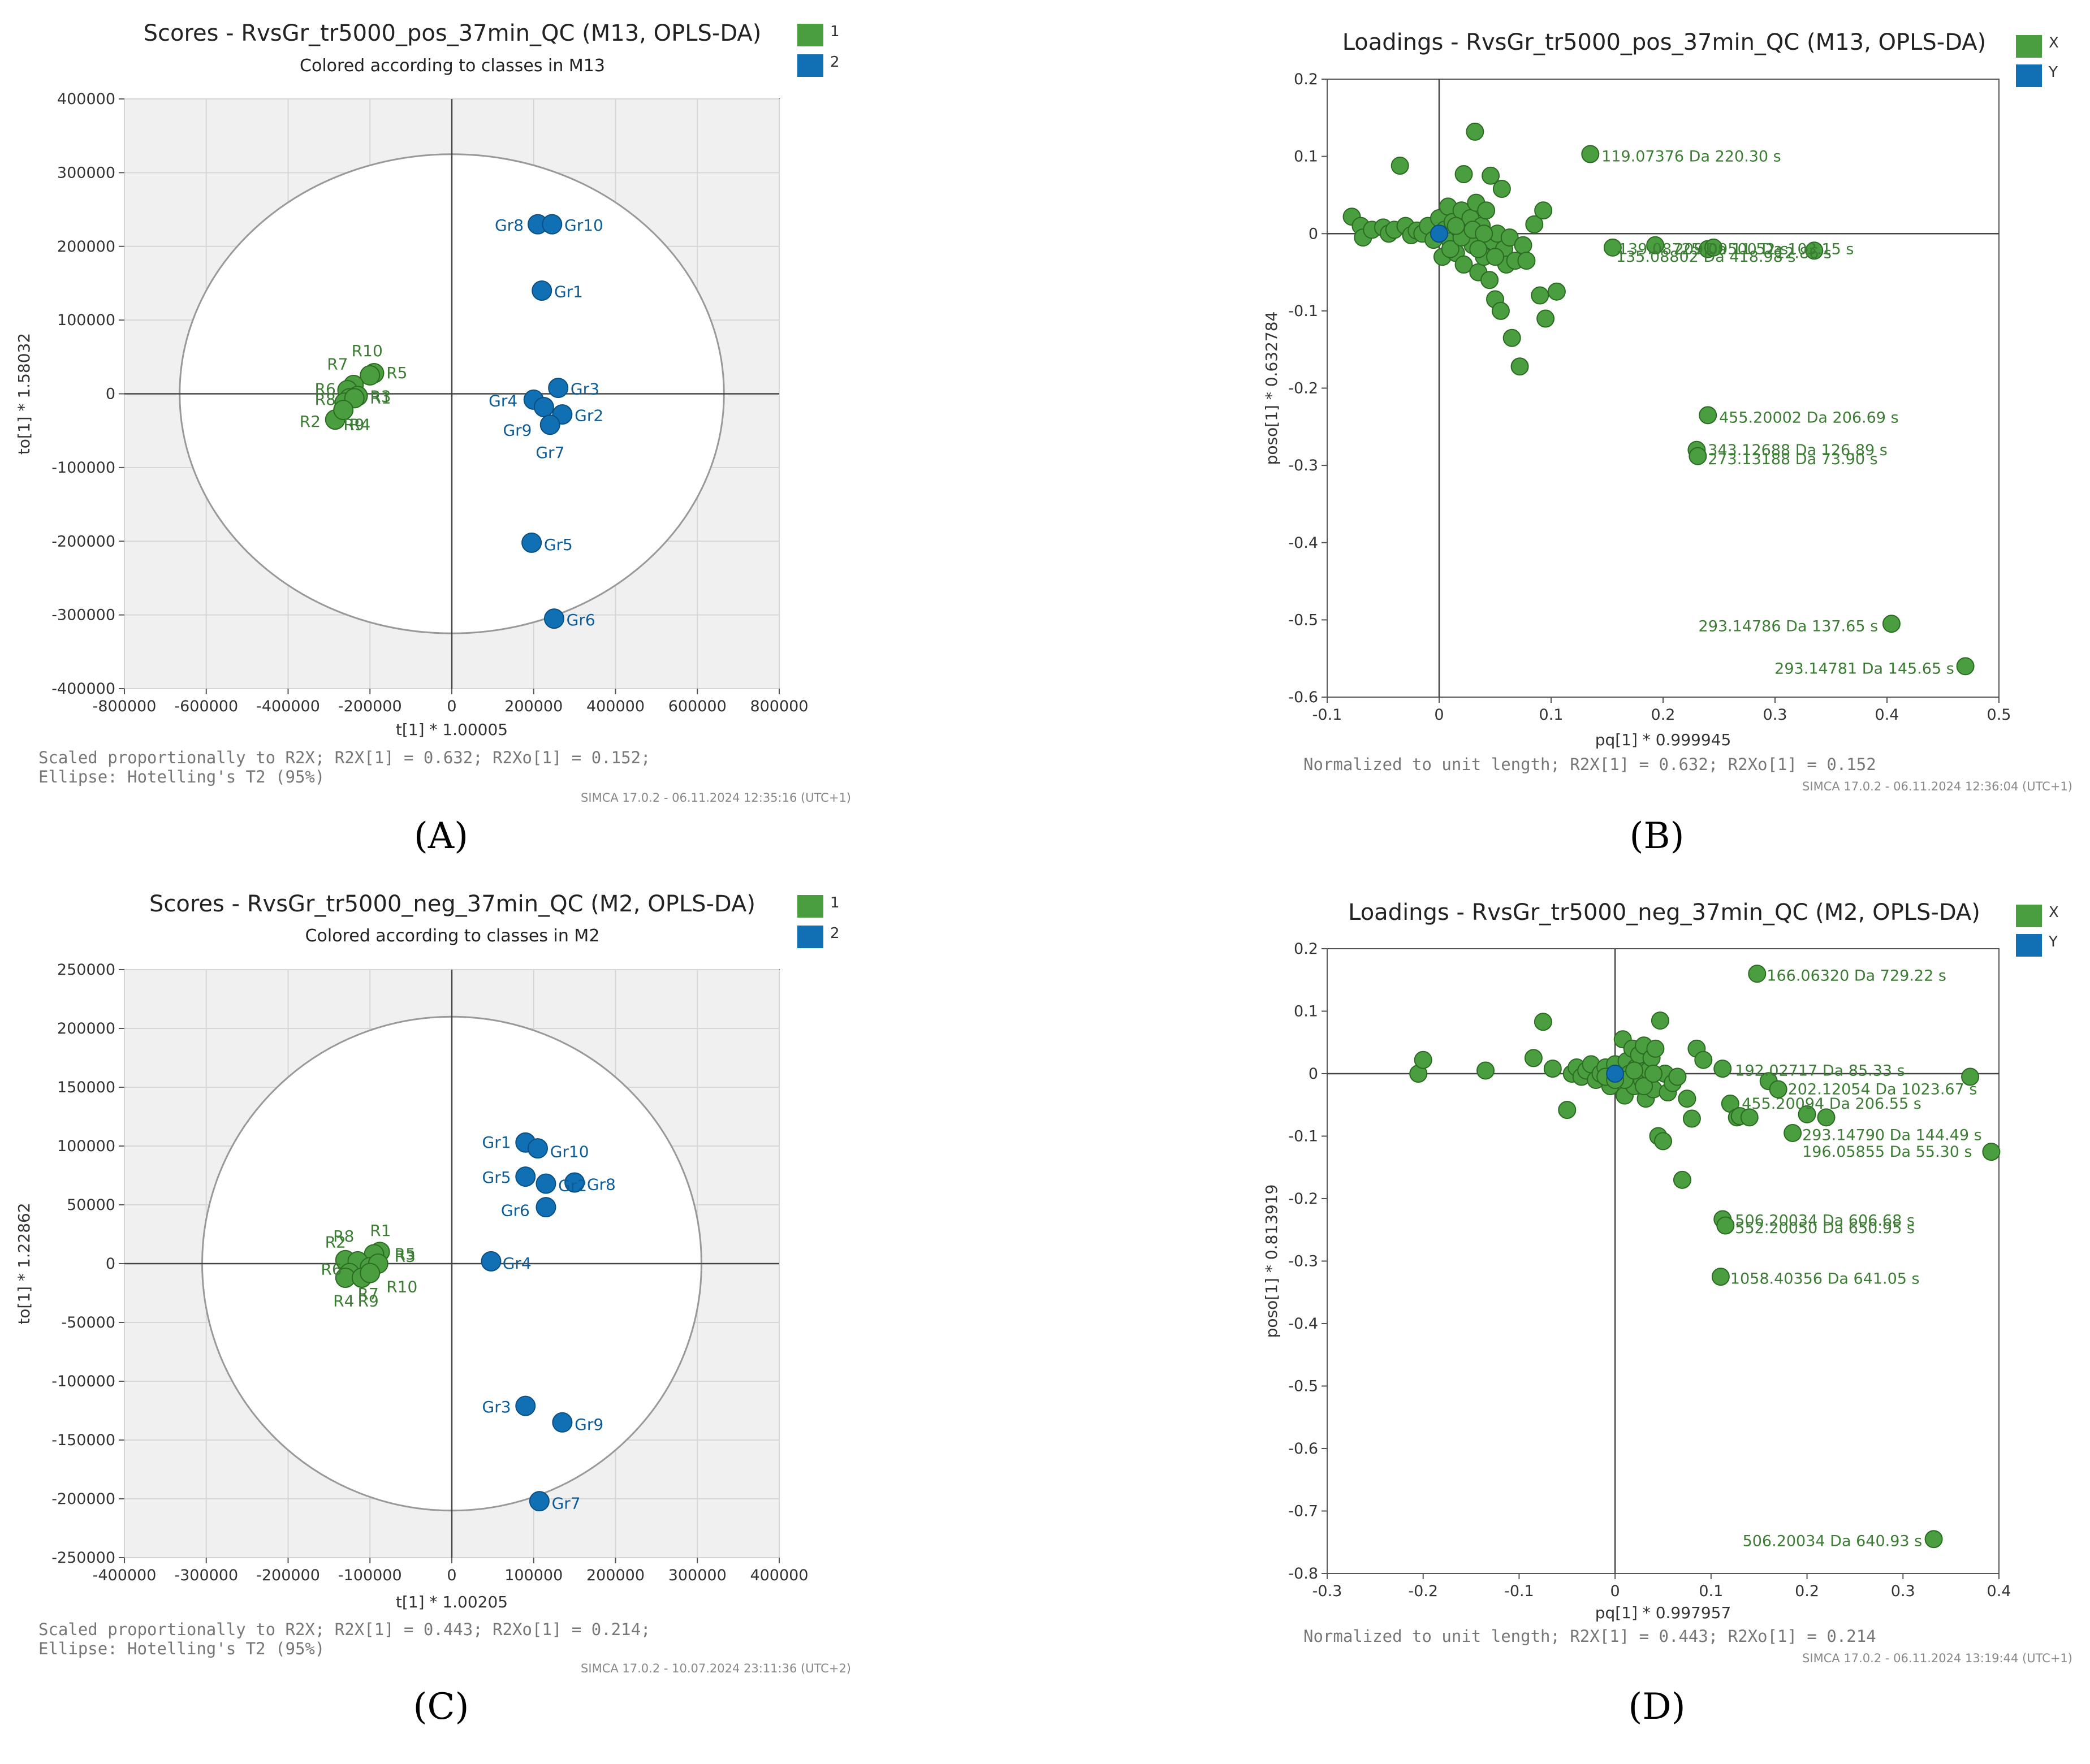  Describe the element at coordinates (380, 1230) in the screenshot. I see `point-label: R1` at that location.